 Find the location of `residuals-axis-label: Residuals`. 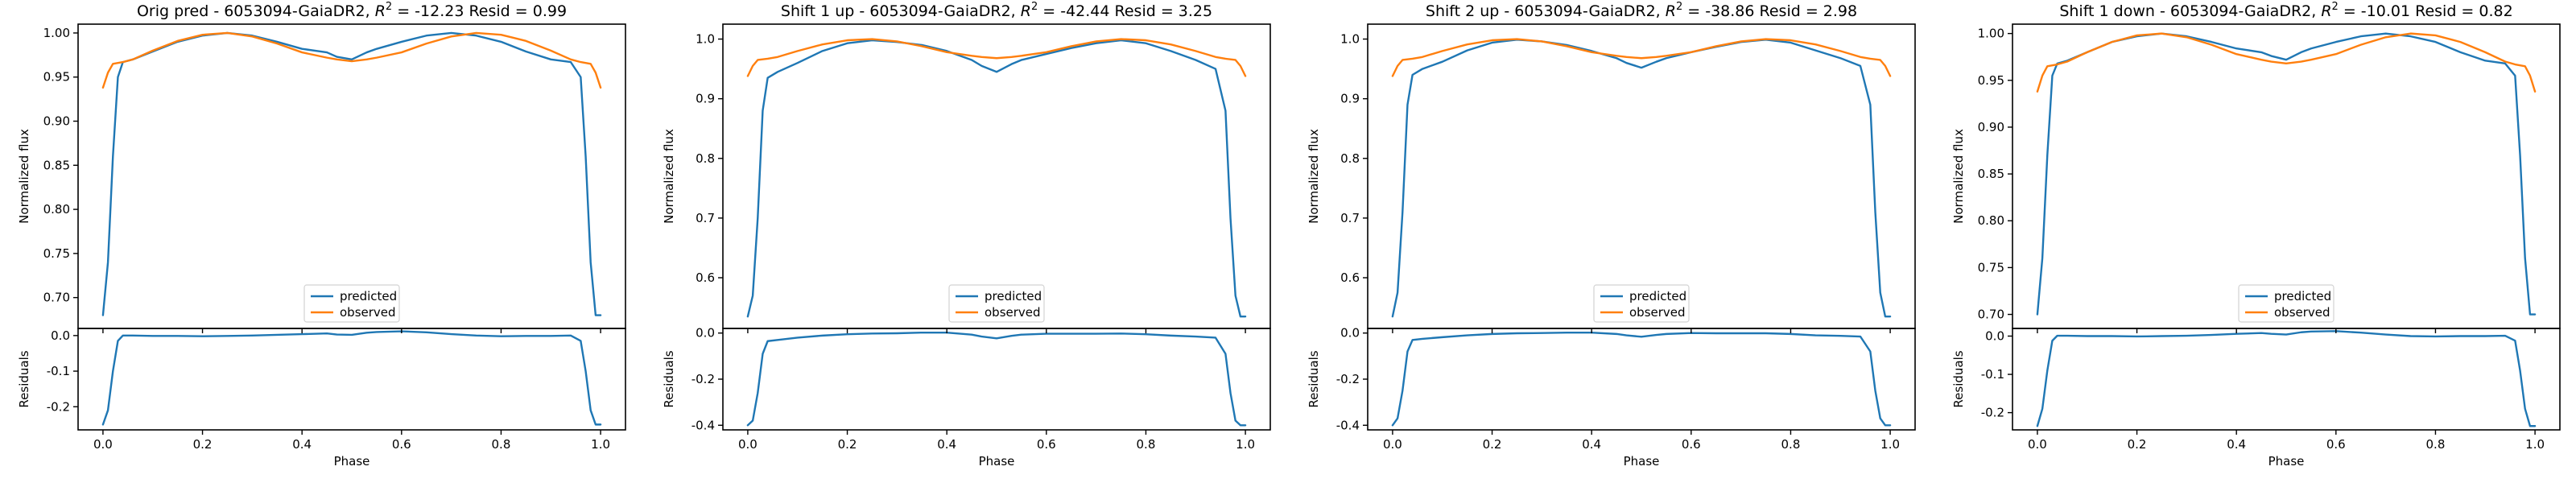

residuals-axis-label: Residuals is located at coordinates (1958, 378).